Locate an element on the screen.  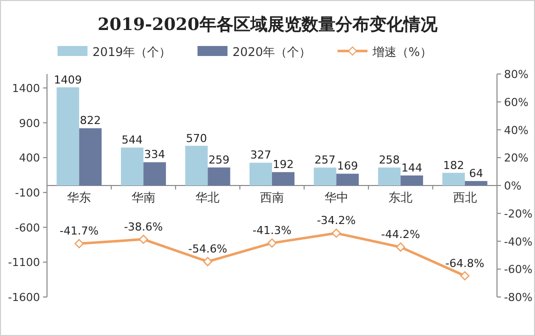
data-label: 144 is located at coordinates (411, 167).